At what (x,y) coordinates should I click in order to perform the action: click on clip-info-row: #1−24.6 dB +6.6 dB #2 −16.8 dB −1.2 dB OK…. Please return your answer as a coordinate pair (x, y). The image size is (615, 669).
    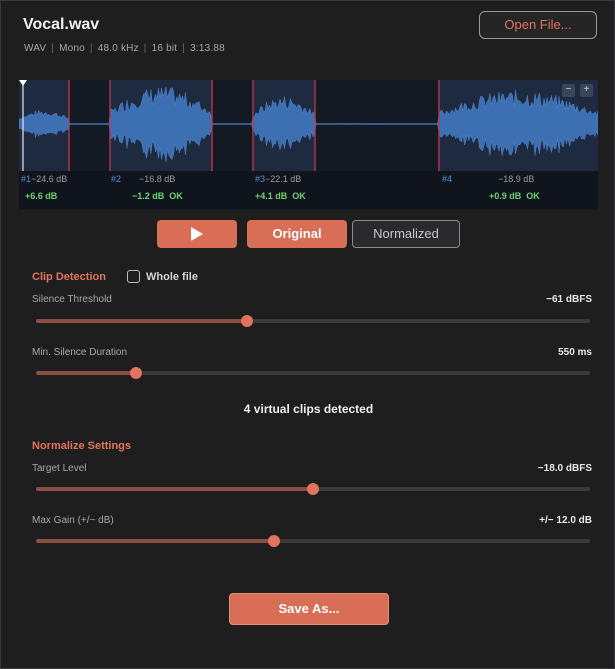
    Looking at the image, I should click on (308, 190).